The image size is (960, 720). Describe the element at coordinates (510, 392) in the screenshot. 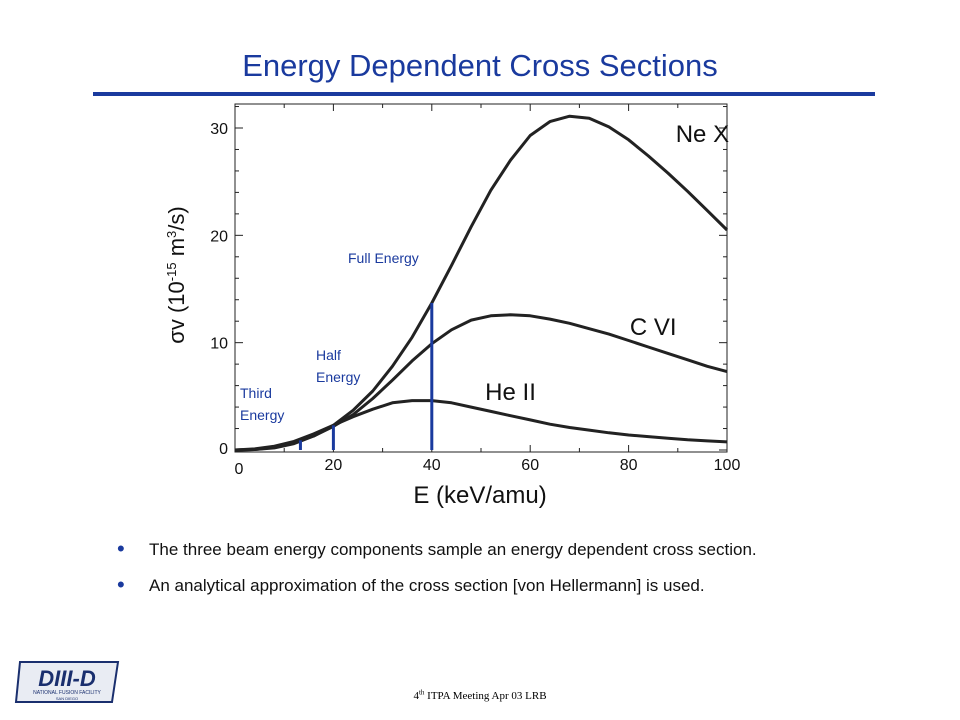

I see `series-label: He II` at that location.